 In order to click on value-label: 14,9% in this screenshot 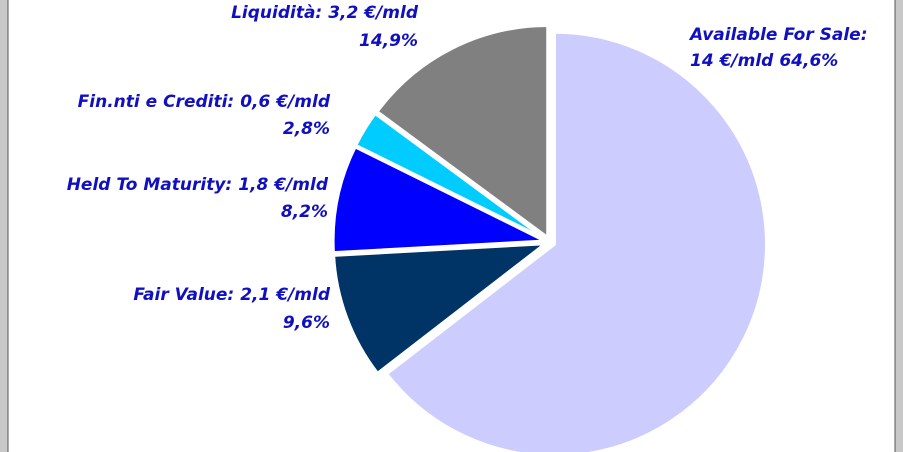, I will do `click(388, 41)`.